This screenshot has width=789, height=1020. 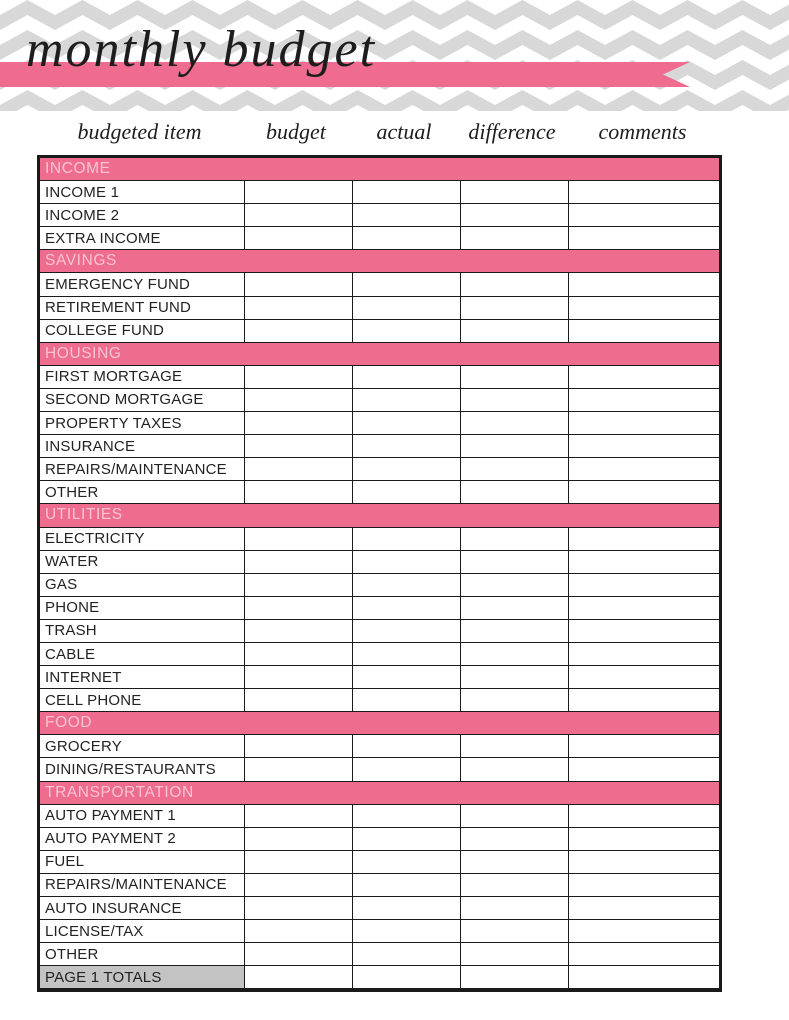 What do you see at coordinates (142, 909) in the screenshot?
I see `row-label: AUTO INSURANCE` at bounding box center [142, 909].